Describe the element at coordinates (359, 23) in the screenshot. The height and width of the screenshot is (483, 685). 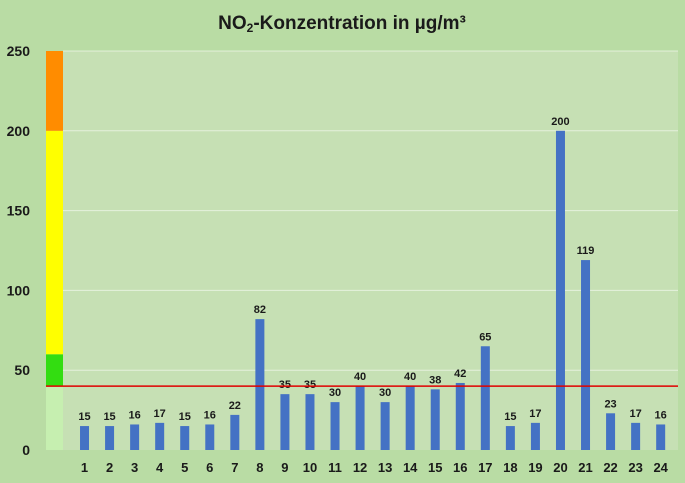
I see `chart-title-post: -Konzentration in µg/m³` at that location.